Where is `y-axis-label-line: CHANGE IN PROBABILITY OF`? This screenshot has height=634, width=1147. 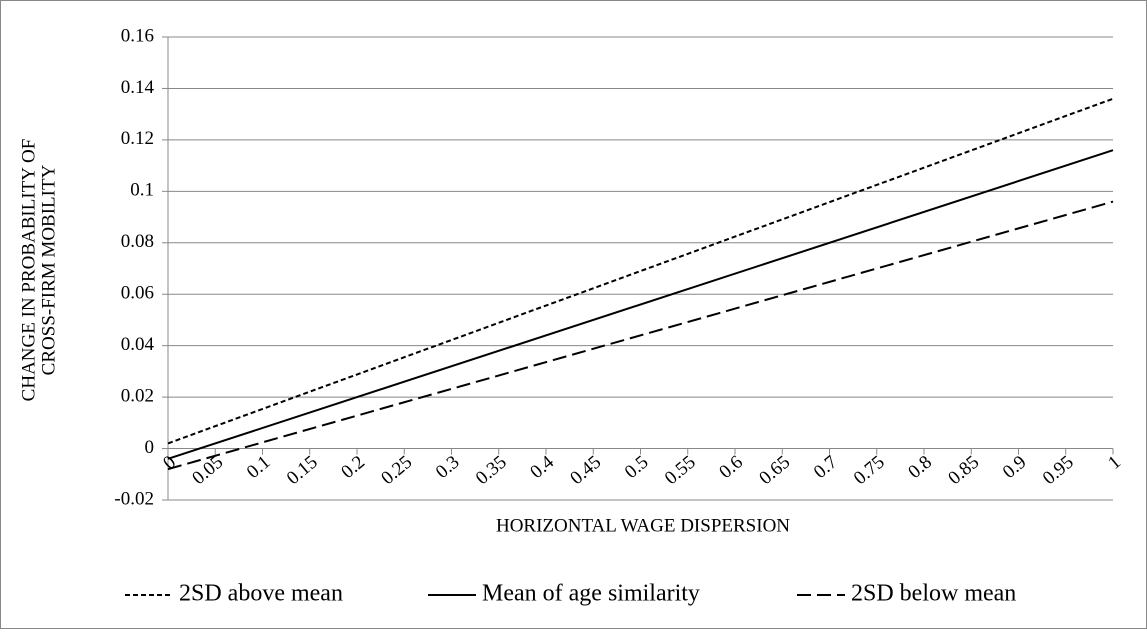 y-axis-label-line: CHANGE IN PROBABILITY OF is located at coordinates (28, 270).